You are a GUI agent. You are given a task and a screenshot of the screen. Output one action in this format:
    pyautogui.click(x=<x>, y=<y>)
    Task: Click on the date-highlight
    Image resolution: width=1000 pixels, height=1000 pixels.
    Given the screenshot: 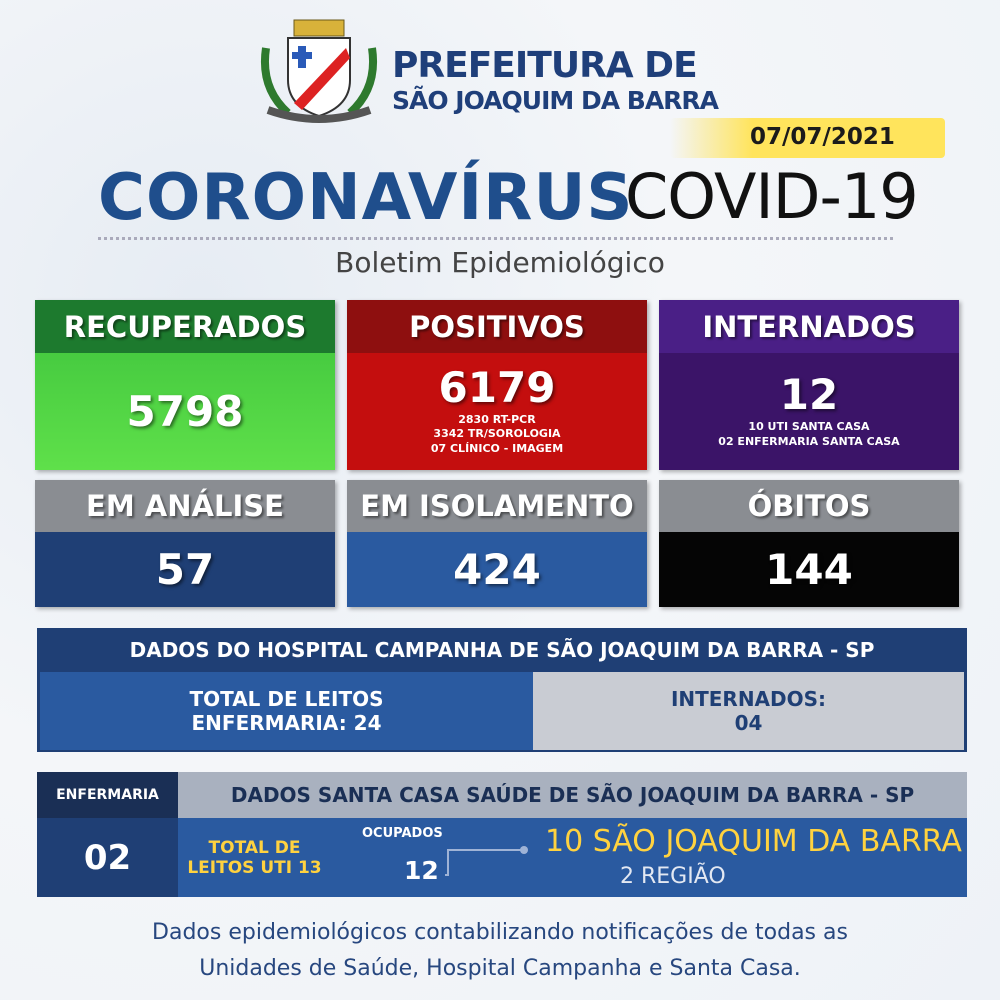 What is the action you would take?
    pyautogui.click(x=807, y=138)
    